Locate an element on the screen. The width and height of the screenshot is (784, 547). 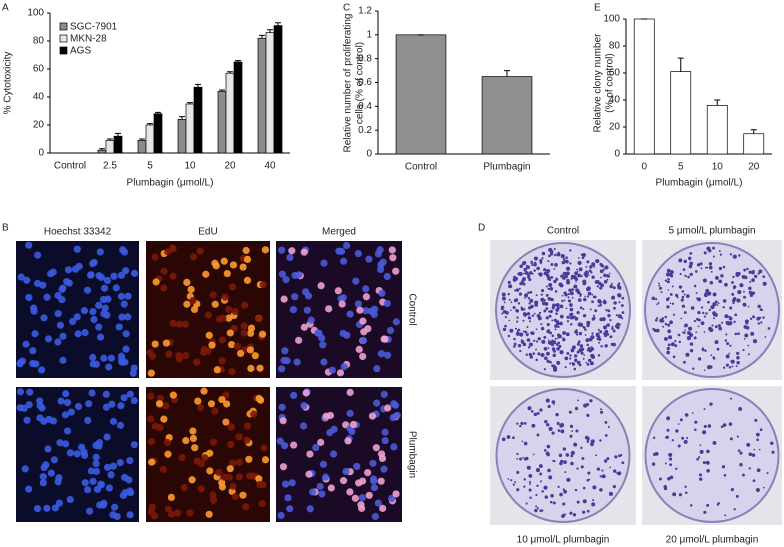
legend-label: SGC-7901 is located at coordinates (94, 27).